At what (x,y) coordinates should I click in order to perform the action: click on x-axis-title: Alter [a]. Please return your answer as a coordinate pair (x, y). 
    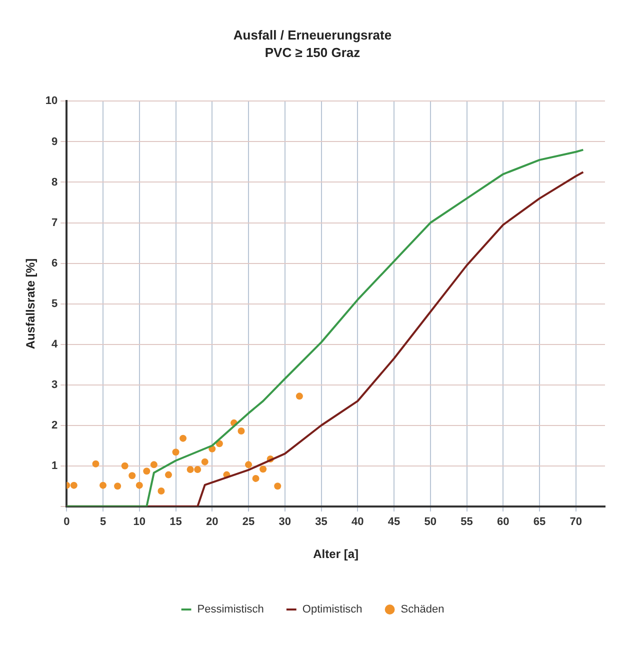
    Looking at the image, I should click on (335, 554).